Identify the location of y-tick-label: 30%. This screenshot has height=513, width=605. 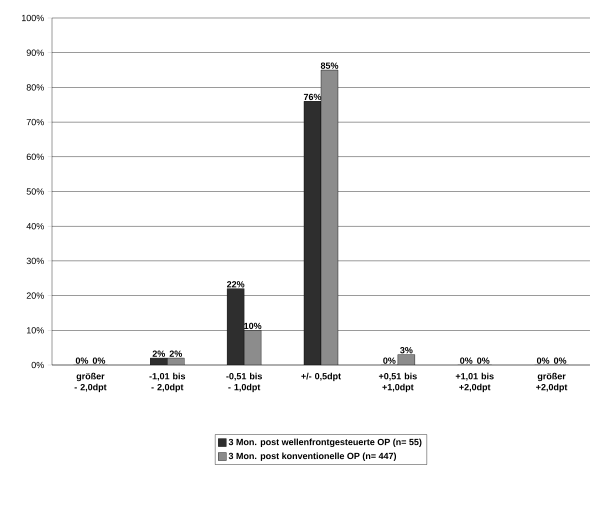
(35, 261).